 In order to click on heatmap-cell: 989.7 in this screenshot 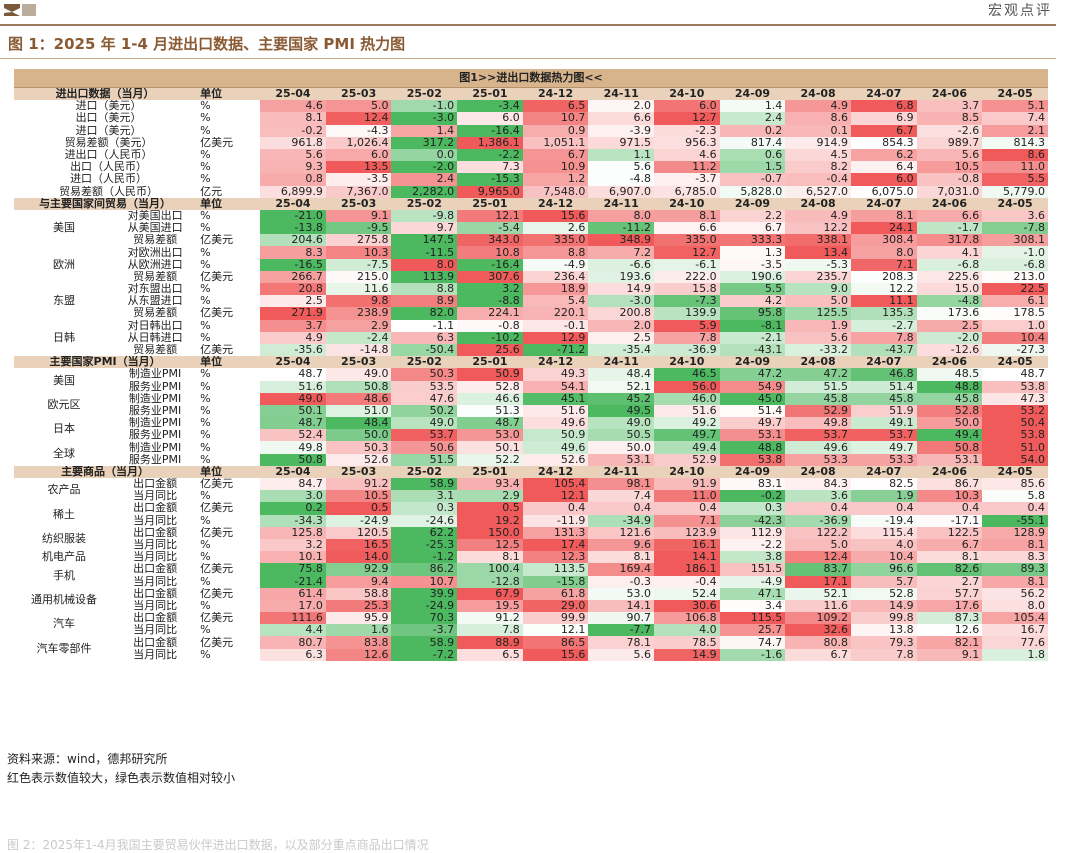, I will do `click(949, 142)`.